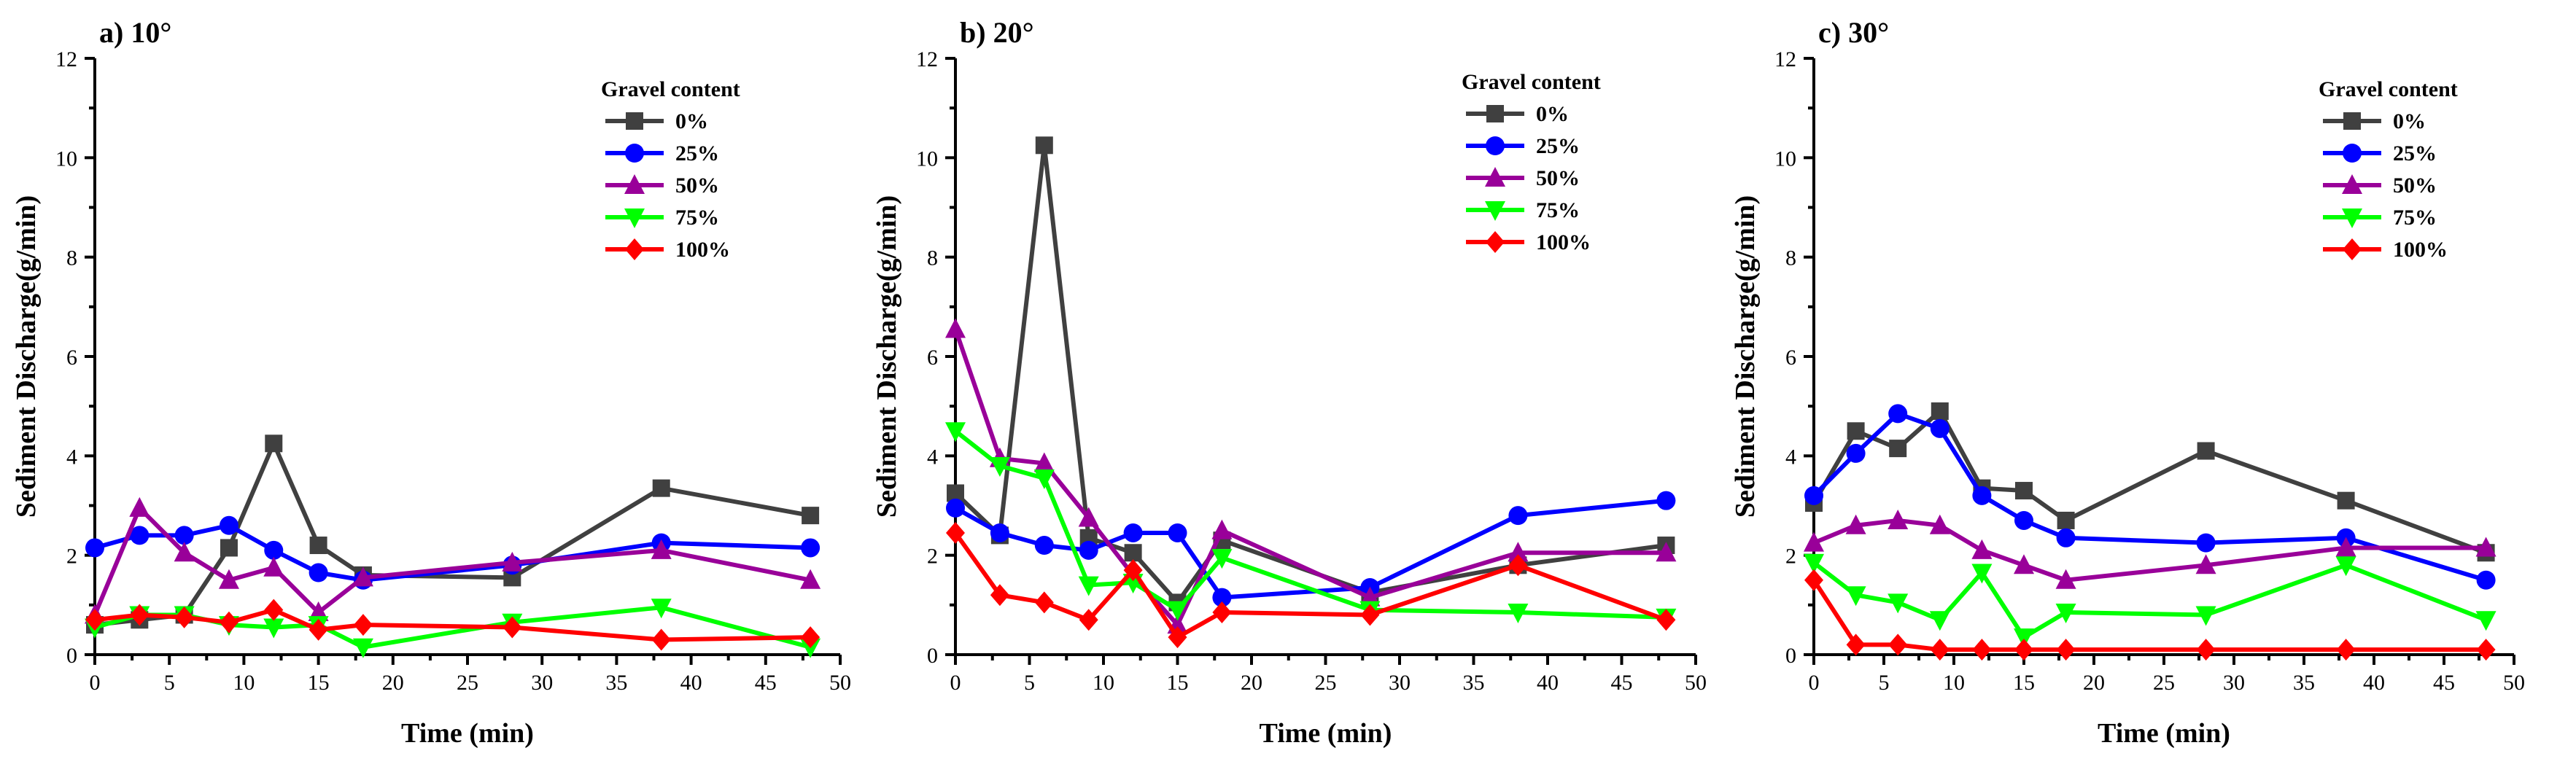 The image size is (2576, 764). Describe the element at coordinates (997, 32) in the screenshot. I see `panel-label: b) 20°` at that location.